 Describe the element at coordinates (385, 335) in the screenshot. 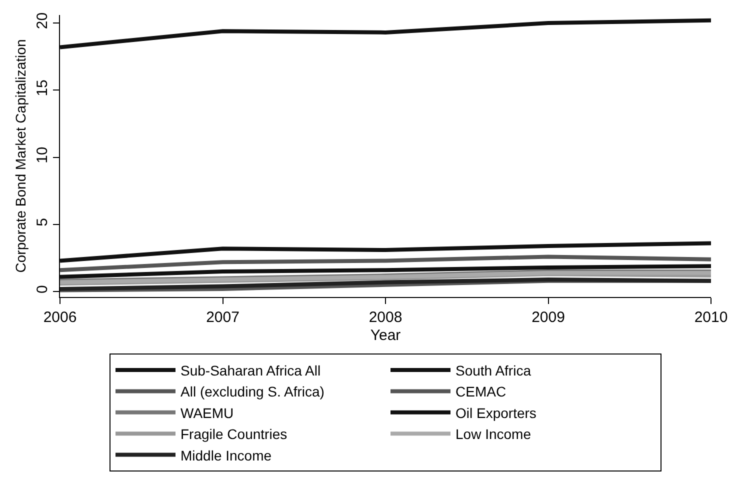

I see `x-axis-title: Year` at that location.